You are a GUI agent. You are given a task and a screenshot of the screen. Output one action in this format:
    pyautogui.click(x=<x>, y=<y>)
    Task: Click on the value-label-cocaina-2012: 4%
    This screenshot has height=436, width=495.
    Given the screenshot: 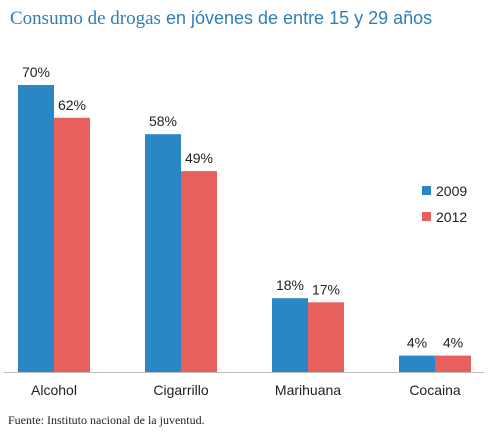 What is the action you would take?
    pyautogui.click(x=453, y=343)
    